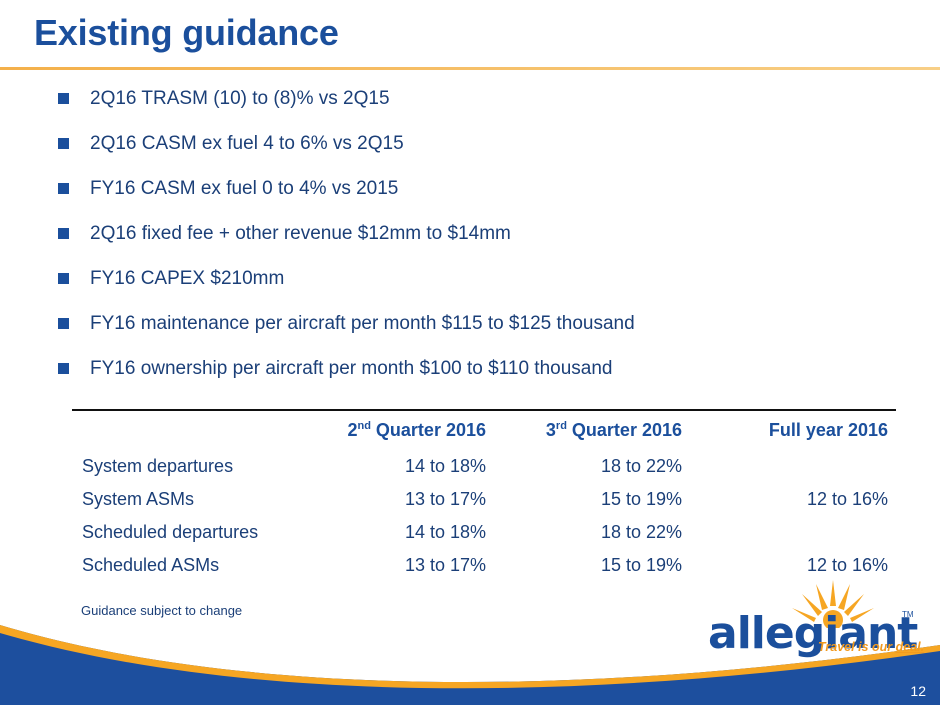 This screenshot has height=705, width=940. I want to click on header-q2-num: 2, so click(352, 430).